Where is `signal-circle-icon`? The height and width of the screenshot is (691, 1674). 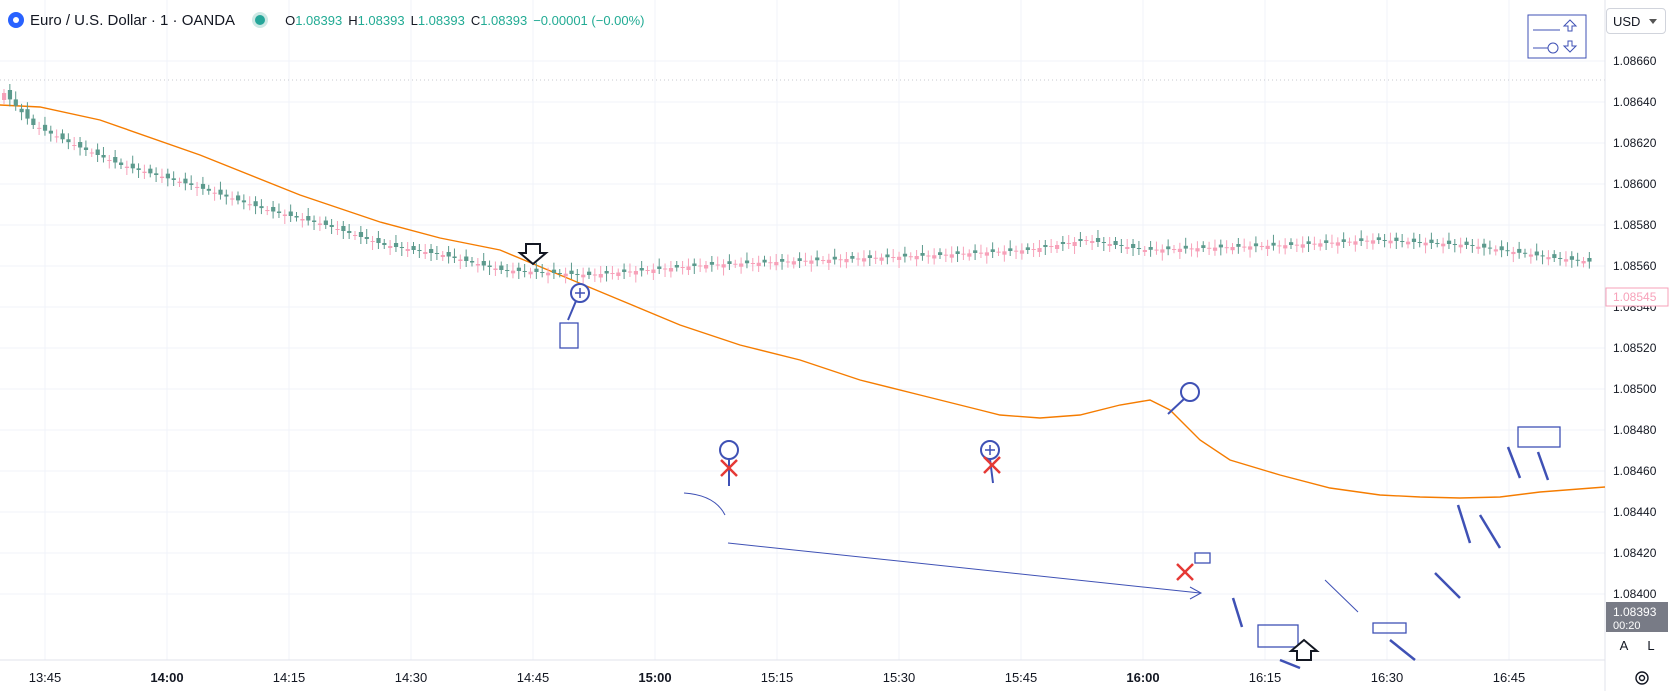
signal-circle-icon is located at coordinates (1190, 392).